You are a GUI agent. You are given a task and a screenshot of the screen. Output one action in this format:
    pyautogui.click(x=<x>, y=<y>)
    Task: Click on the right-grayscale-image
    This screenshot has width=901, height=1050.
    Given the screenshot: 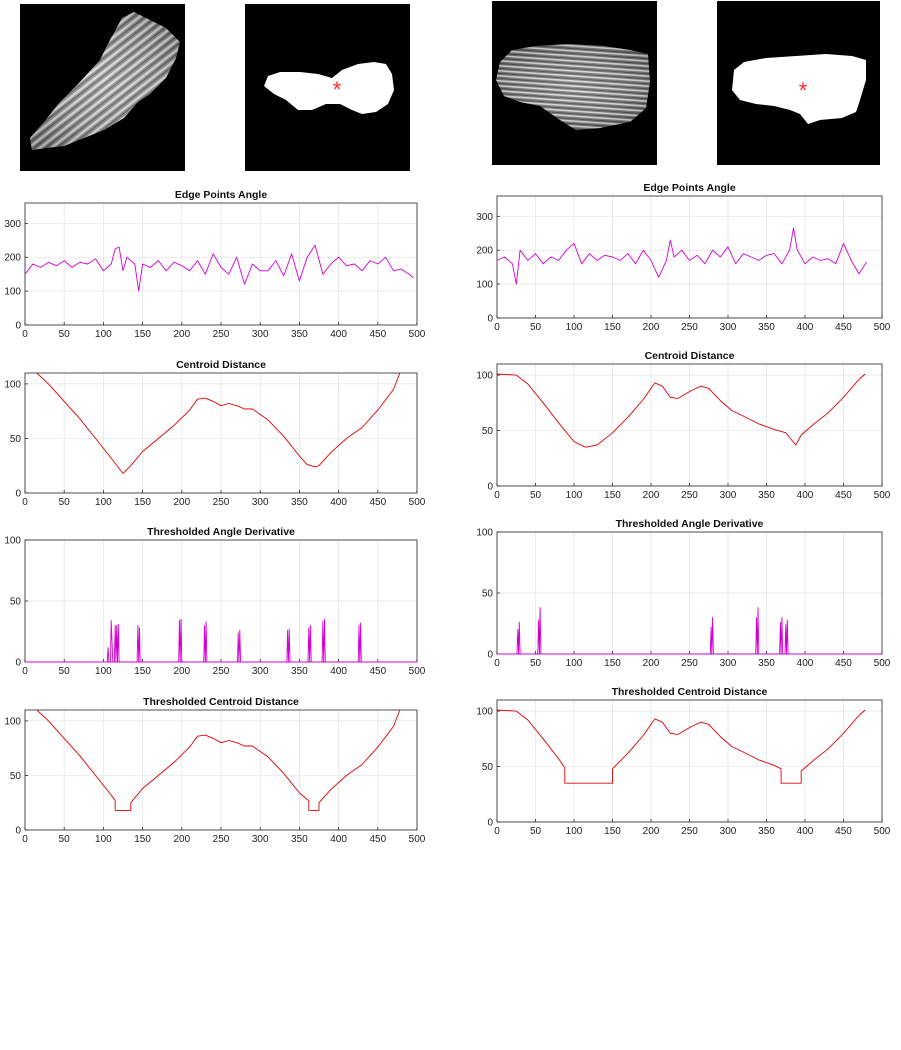 What is the action you would take?
    pyautogui.click(x=574, y=83)
    